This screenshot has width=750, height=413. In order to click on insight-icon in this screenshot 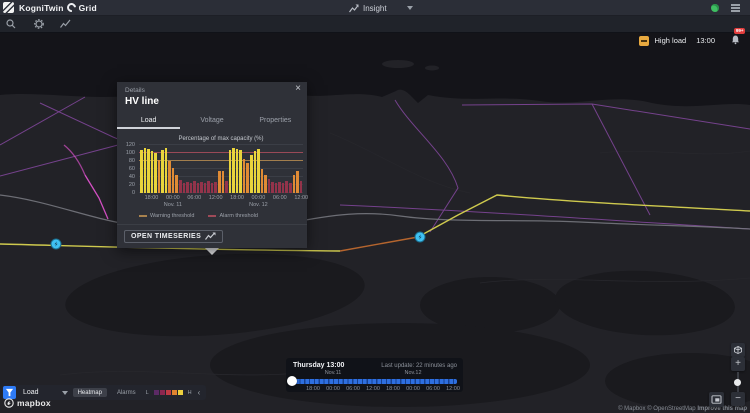, I will do `click(354, 8)`.